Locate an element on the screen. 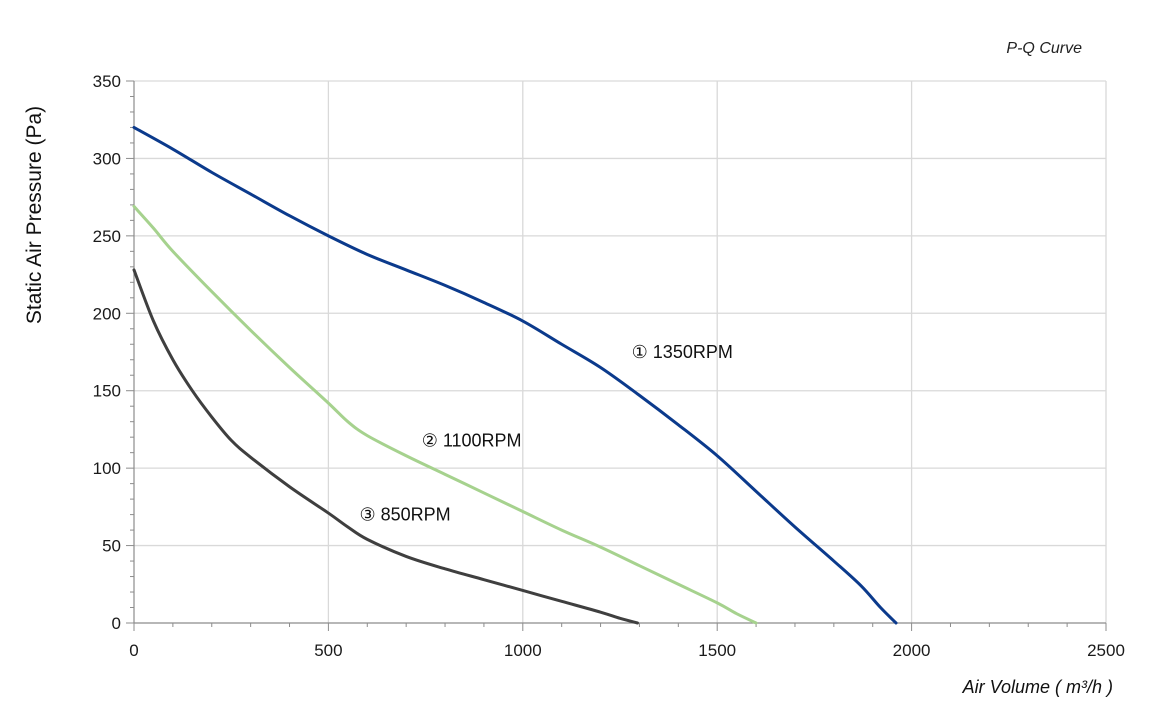 This screenshot has width=1156, height=706. x-tick-label: 0 is located at coordinates (133, 650).